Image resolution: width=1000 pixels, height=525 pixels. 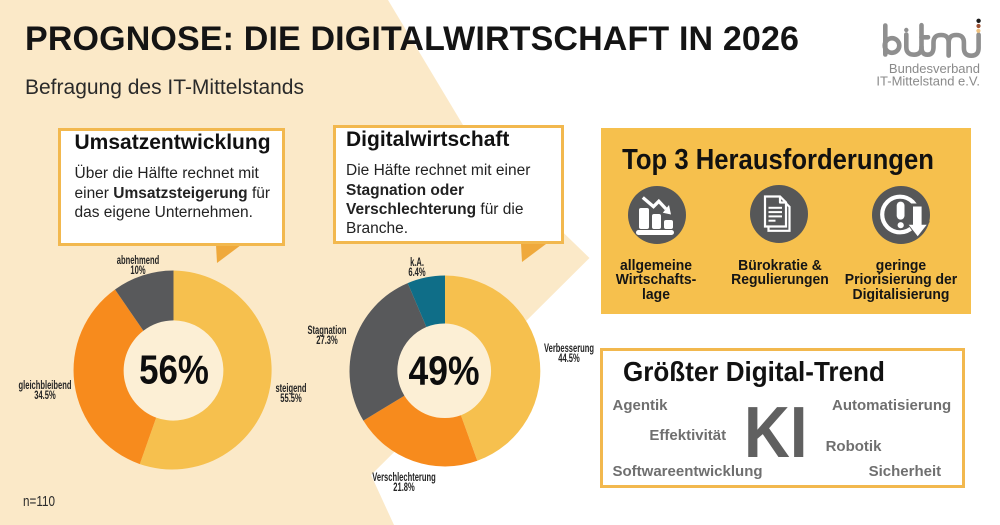 I want to click on svg-text: Bundesverband, so click(x=934, y=68).